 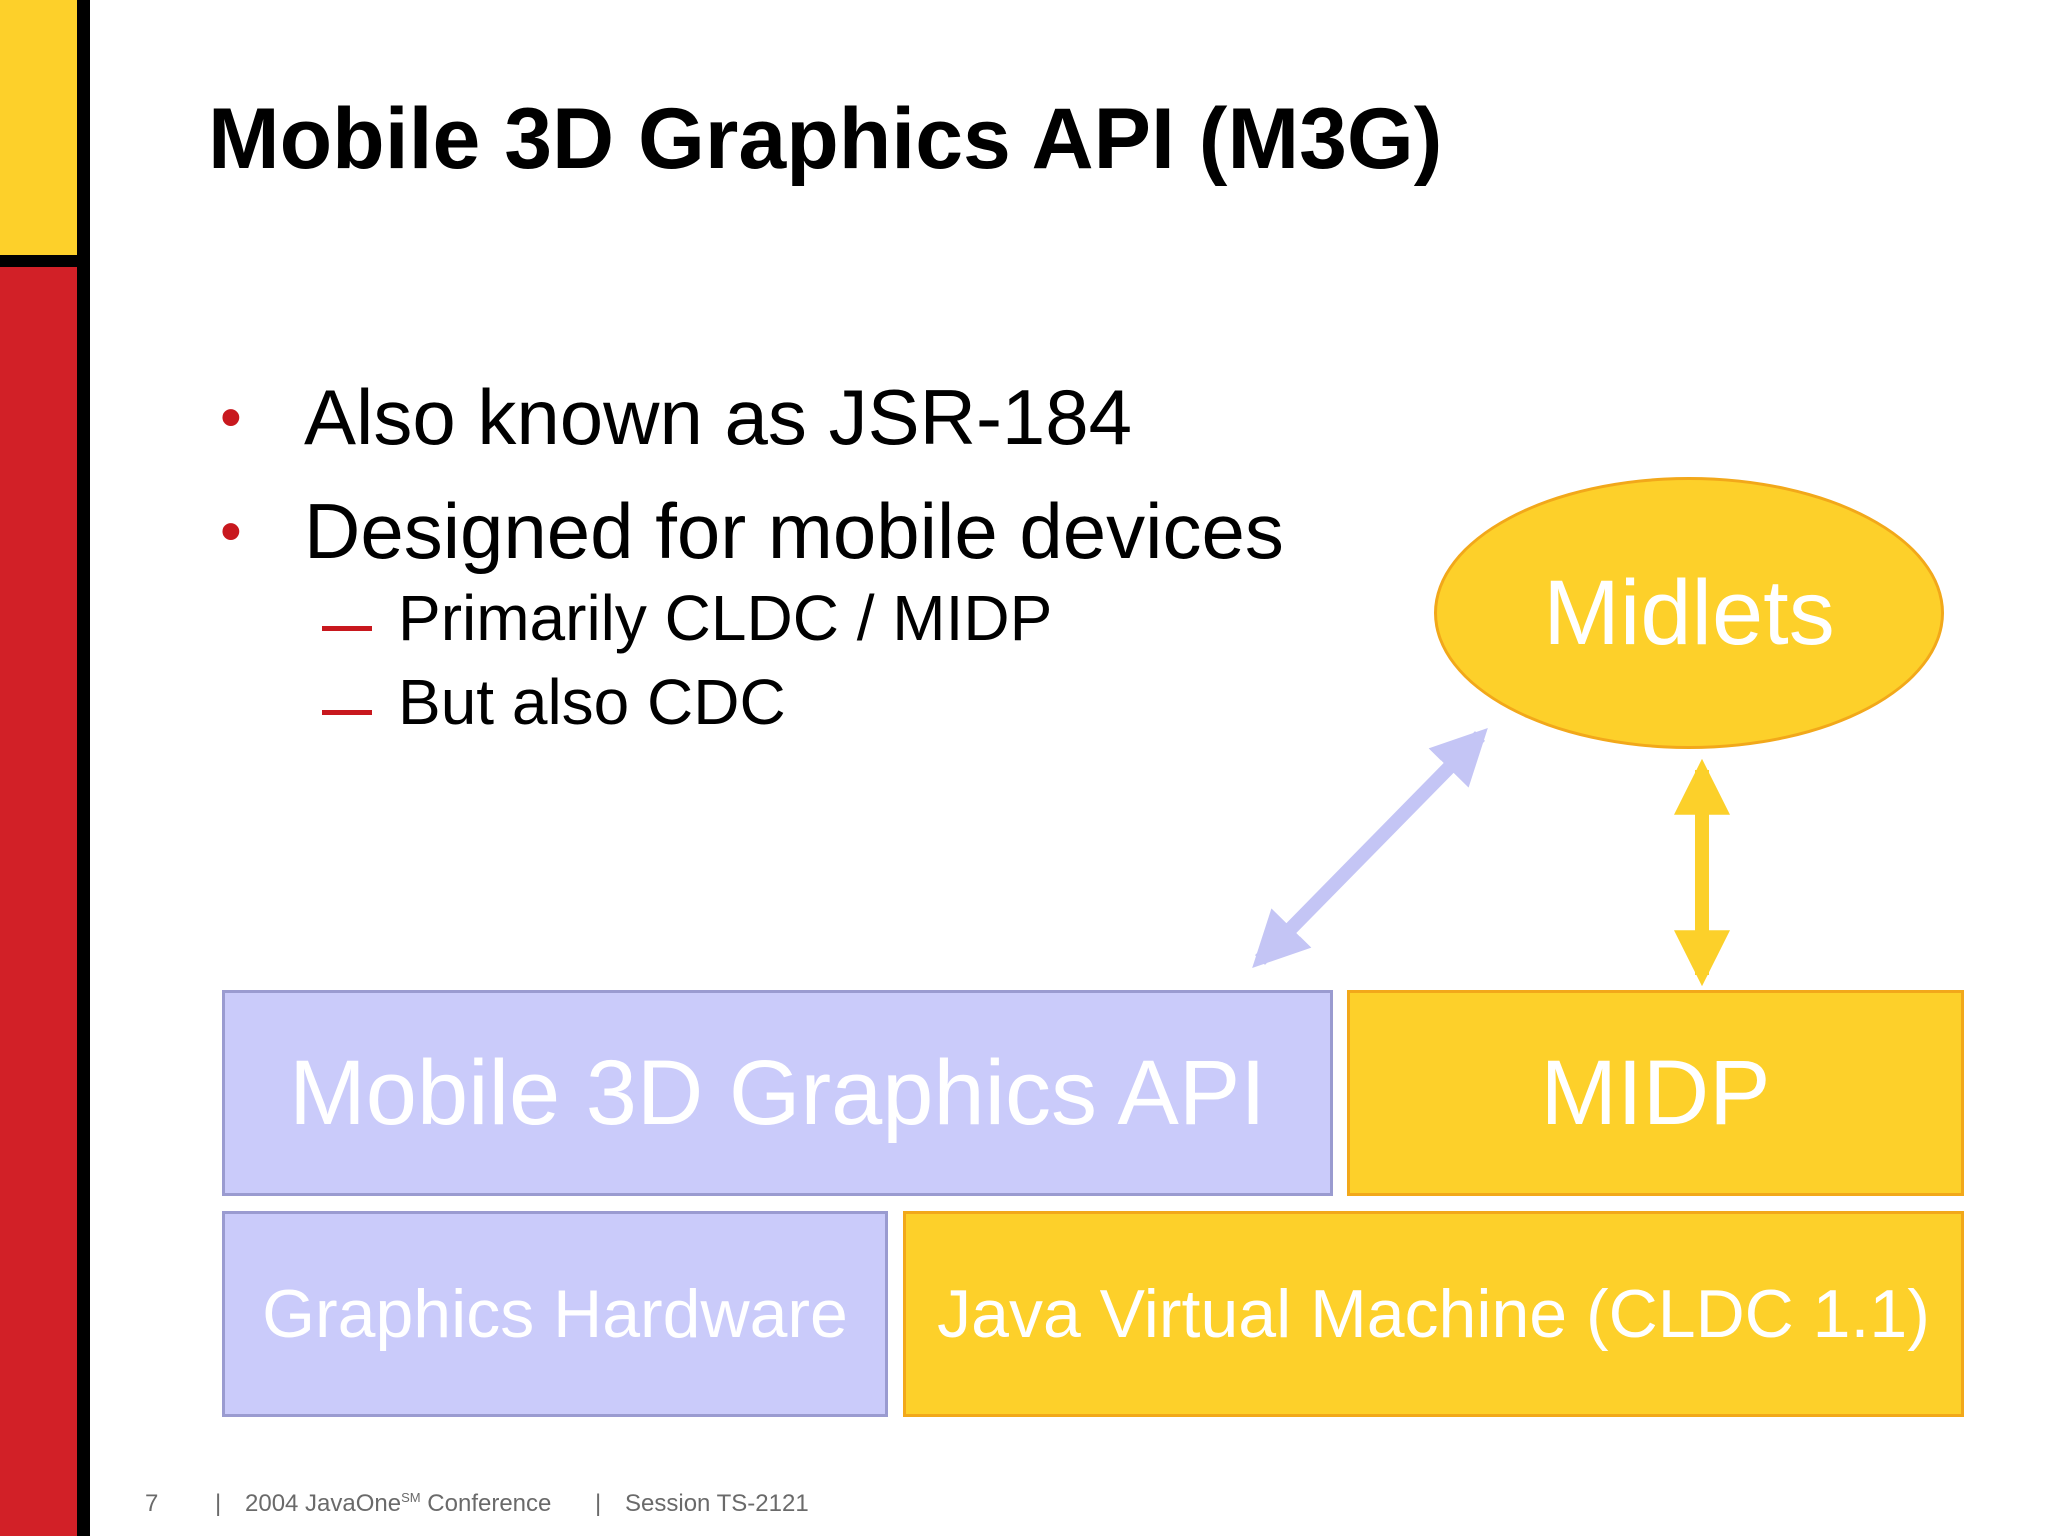 I want to click on m3g-api-box: Mobile 3D Graphics API, so click(x=777, y=1093).